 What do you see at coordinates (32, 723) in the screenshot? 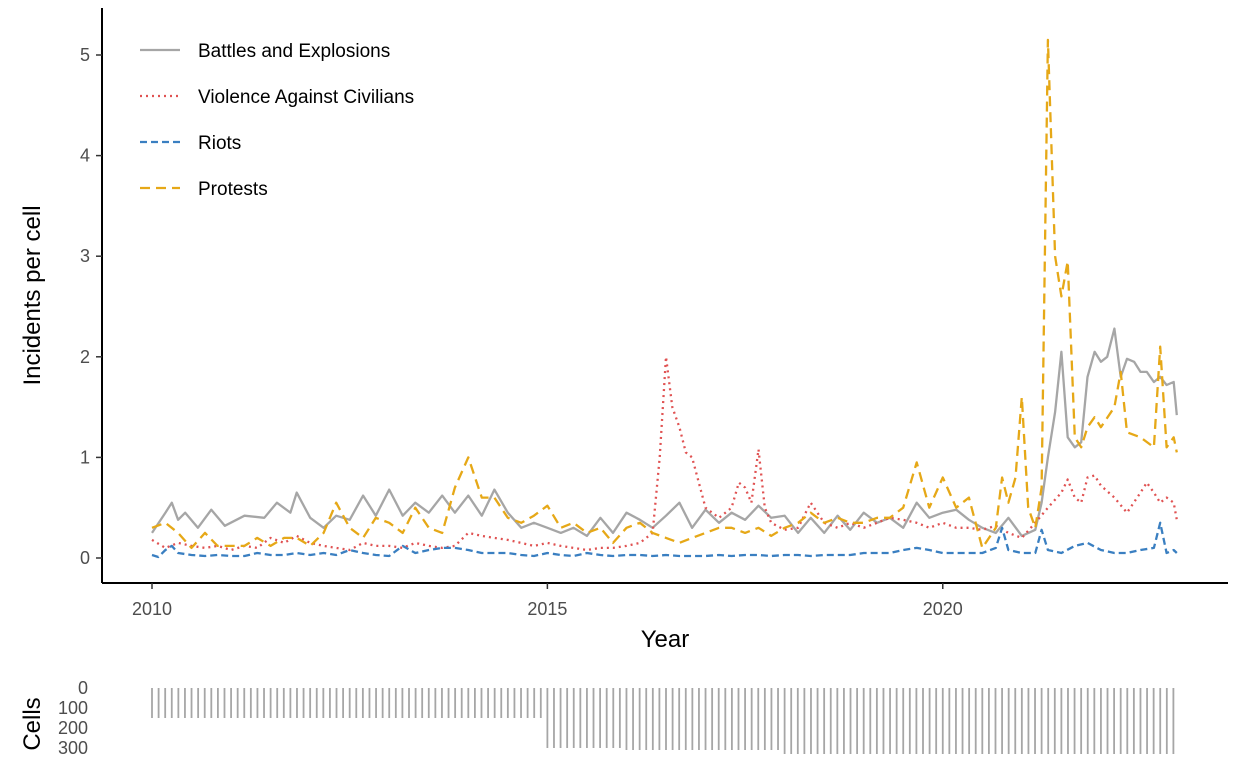
I see `cells-y-axis-title: Cells` at bounding box center [32, 723].